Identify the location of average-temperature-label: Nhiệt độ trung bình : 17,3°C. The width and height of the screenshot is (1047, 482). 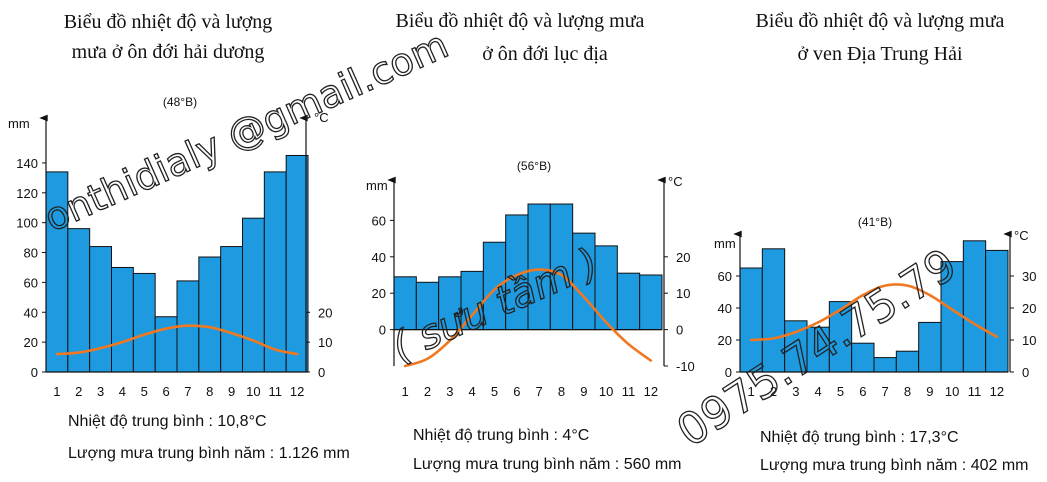
(859, 437).